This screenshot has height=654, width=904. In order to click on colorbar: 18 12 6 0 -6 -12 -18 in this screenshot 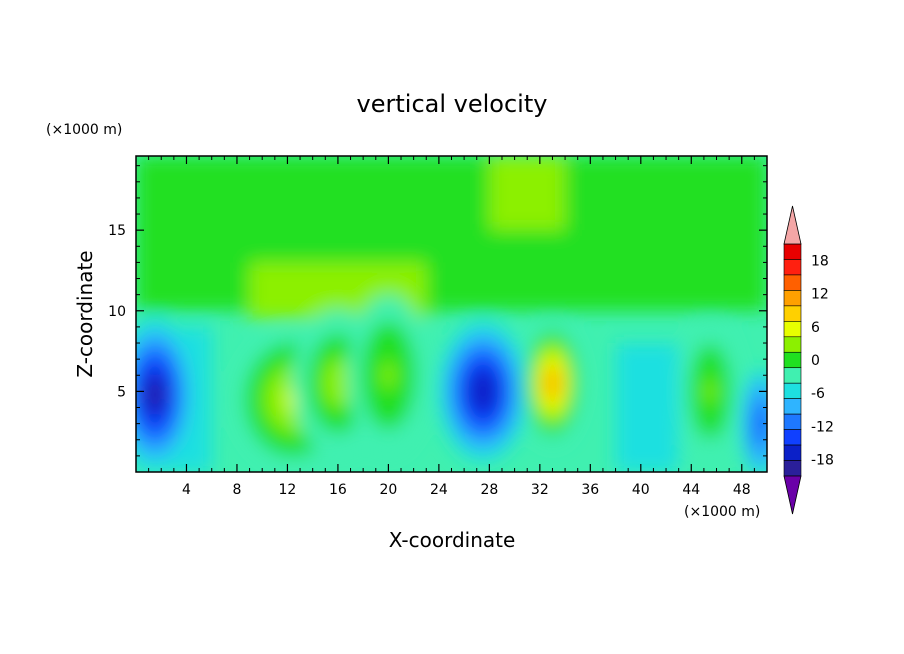, I will do `click(808, 360)`.